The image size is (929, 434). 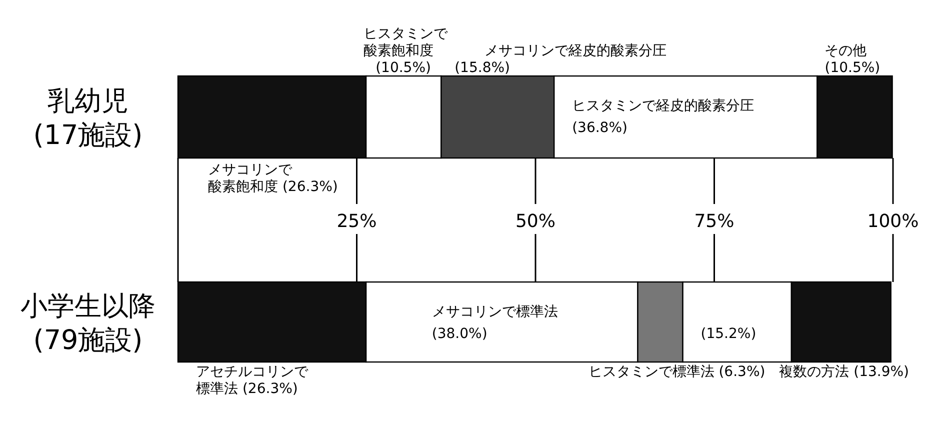 What do you see at coordinates (88, 323) in the screenshot?
I see `y-tick-label: 小学生以降 (79施設)` at bounding box center [88, 323].